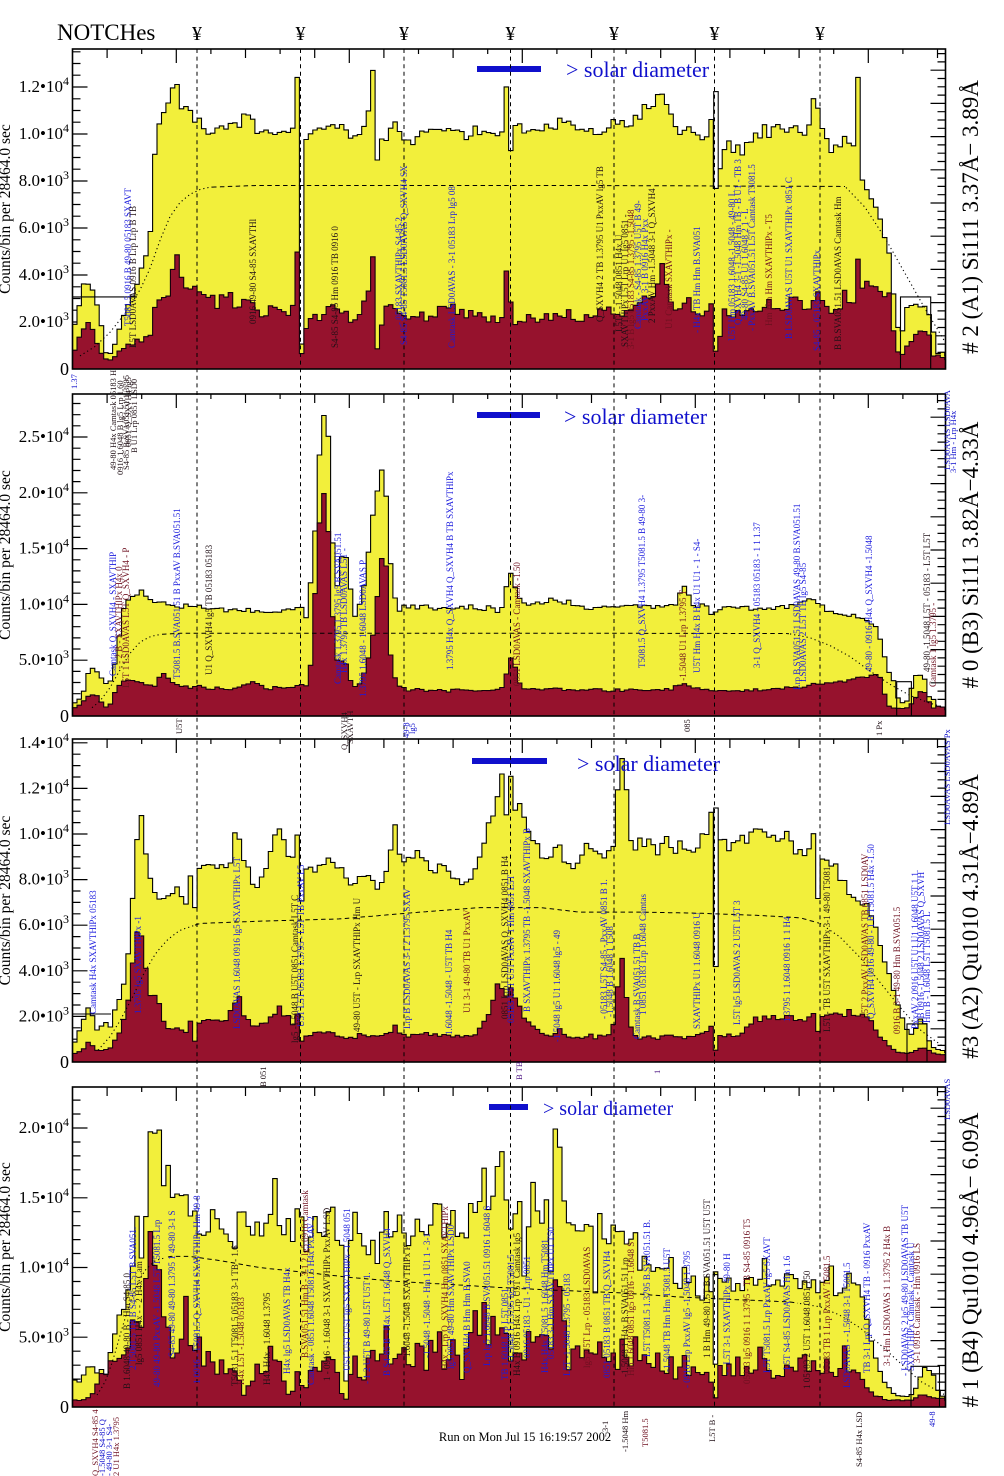 The image size is (1004, 1476). I want to click on svg-text:H4x H4x T5081.5 1.6048 Hm T508: H4x H4x T5081.5 1.6048 Hm T5081, so click(545, 1306).